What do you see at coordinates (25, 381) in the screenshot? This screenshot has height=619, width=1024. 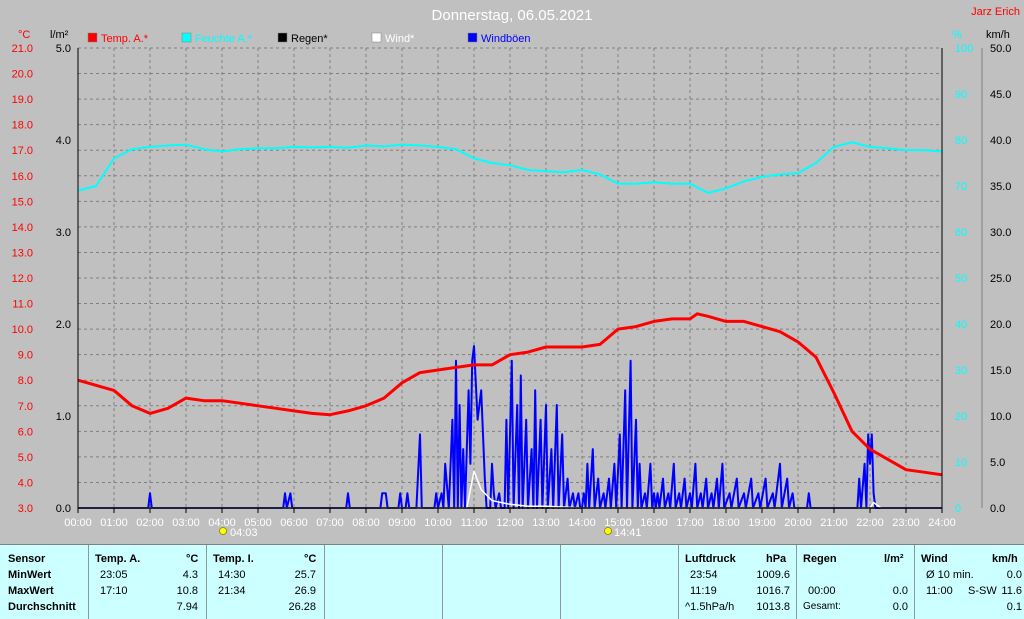 I see `temp-tick-label: 8.0` at bounding box center [25, 381].